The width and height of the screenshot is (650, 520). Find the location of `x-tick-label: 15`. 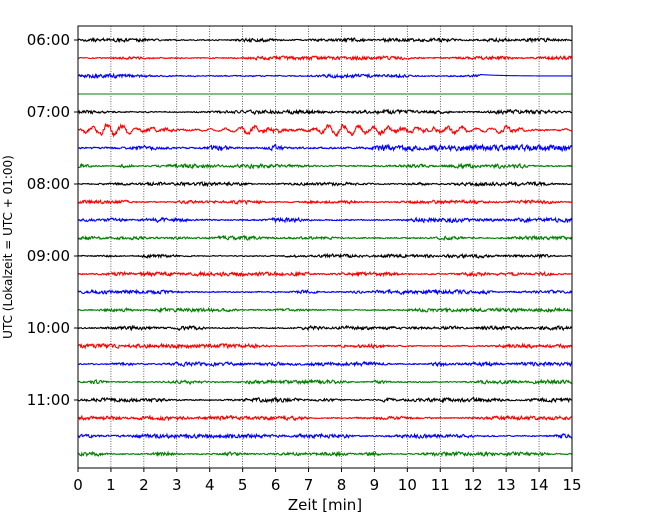

x-tick-label: 15 is located at coordinates (571, 485).